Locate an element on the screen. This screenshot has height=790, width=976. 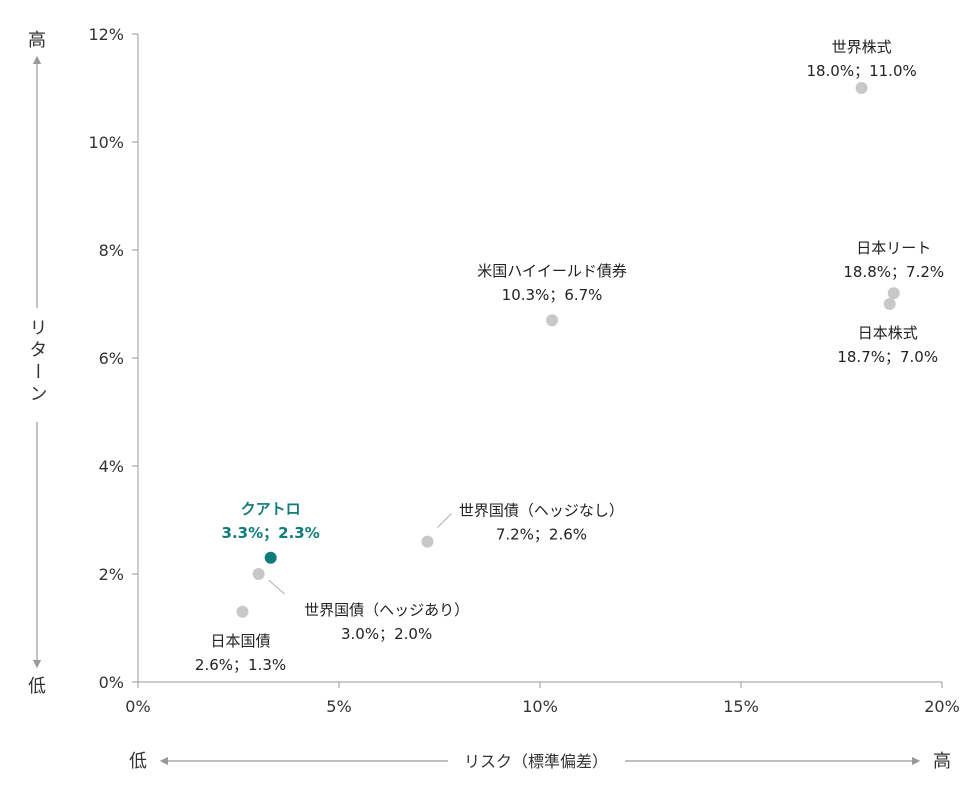
highlight-point is located at coordinates (270, 557).